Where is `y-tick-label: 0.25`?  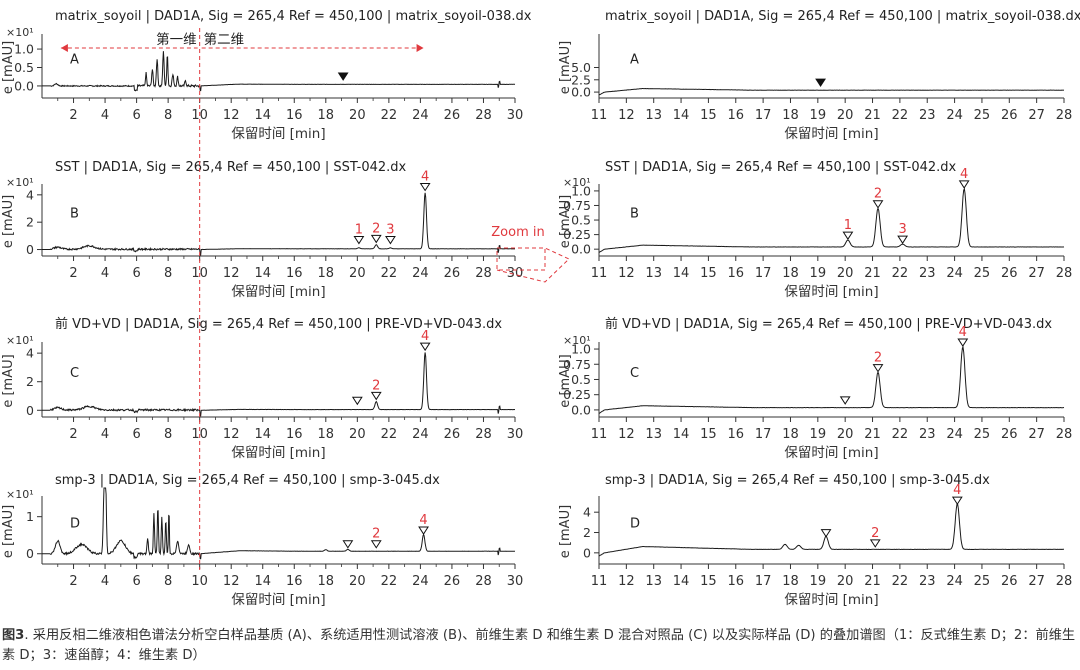 y-tick-label: 0.25 is located at coordinates (577, 394).